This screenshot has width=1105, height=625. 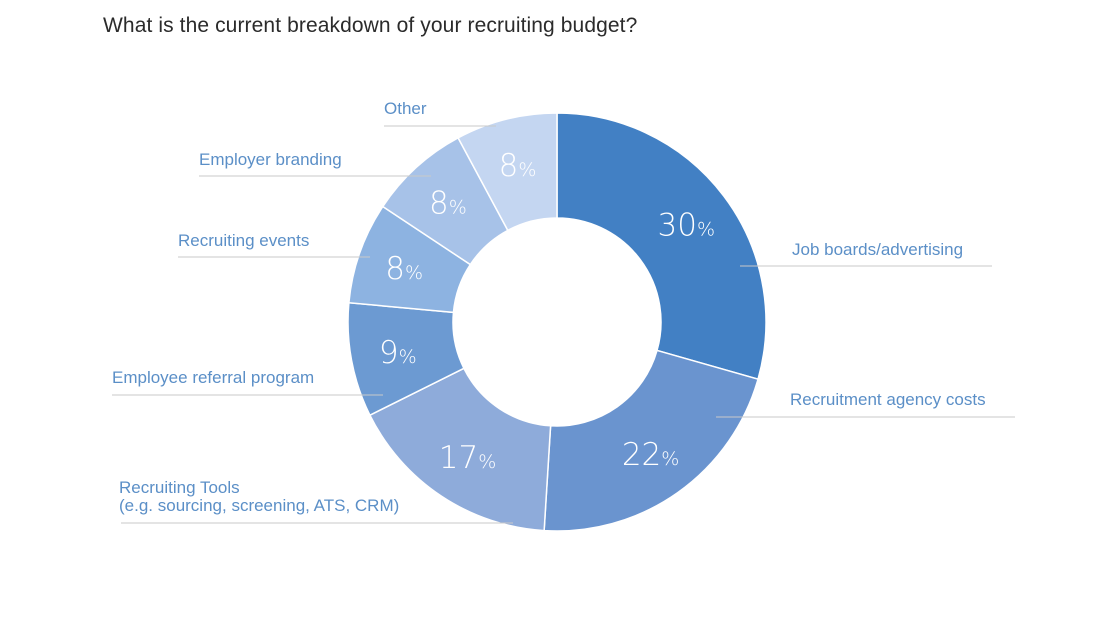 What do you see at coordinates (398, 353) in the screenshot?
I see `percent-label-referral-program: 9%` at bounding box center [398, 353].